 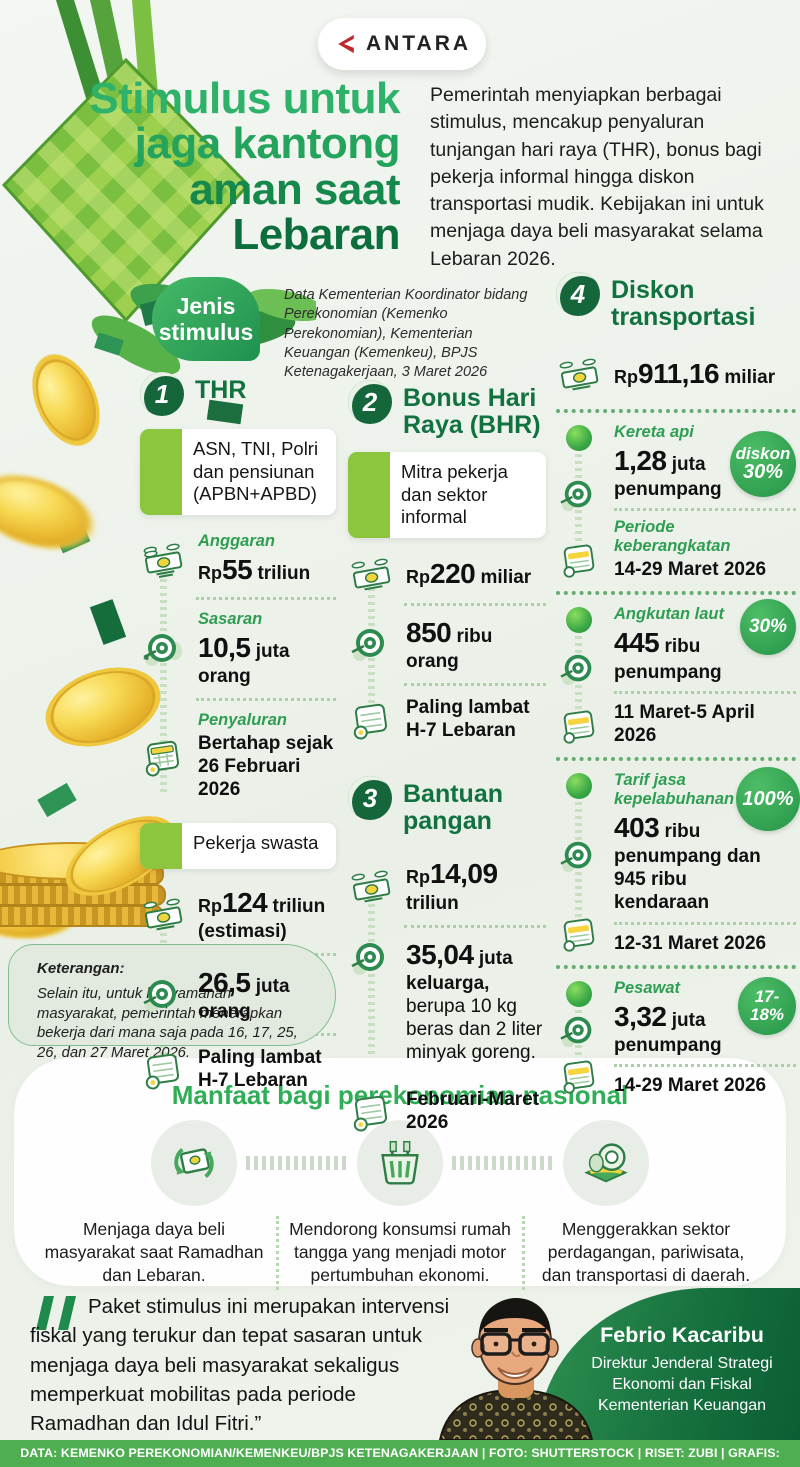 I want to click on amount: 14,09, so click(x=464, y=874).